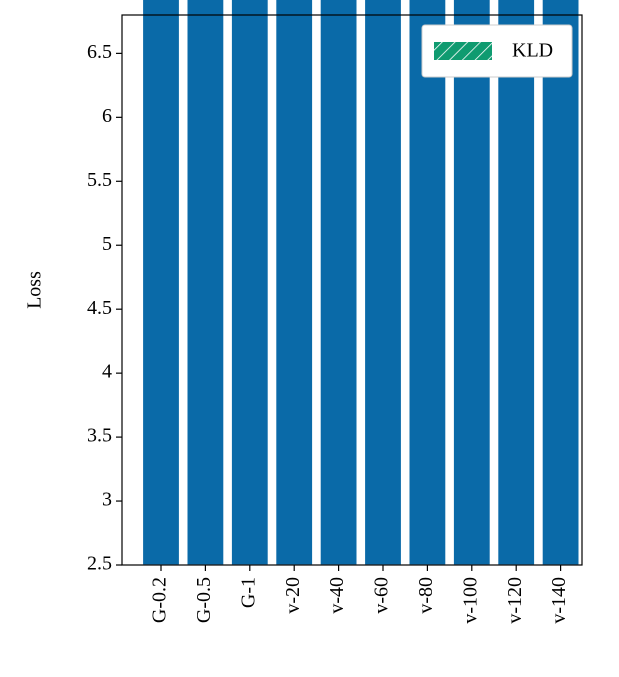 Image resolution: width=619 pixels, height=677 pixels. What do you see at coordinates (99, 564) in the screenshot?
I see `y-tick-label: 2.5` at bounding box center [99, 564].